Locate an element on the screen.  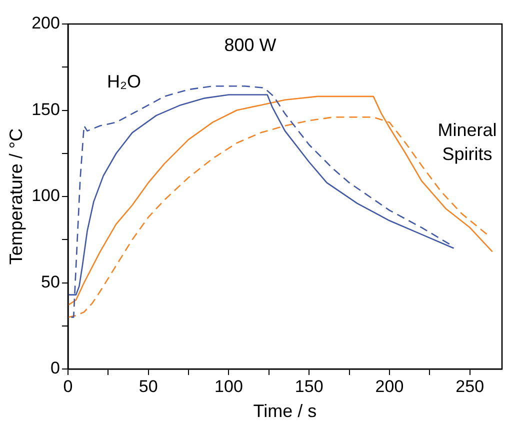
x-tick-label: 0 is located at coordinates (68, 386).